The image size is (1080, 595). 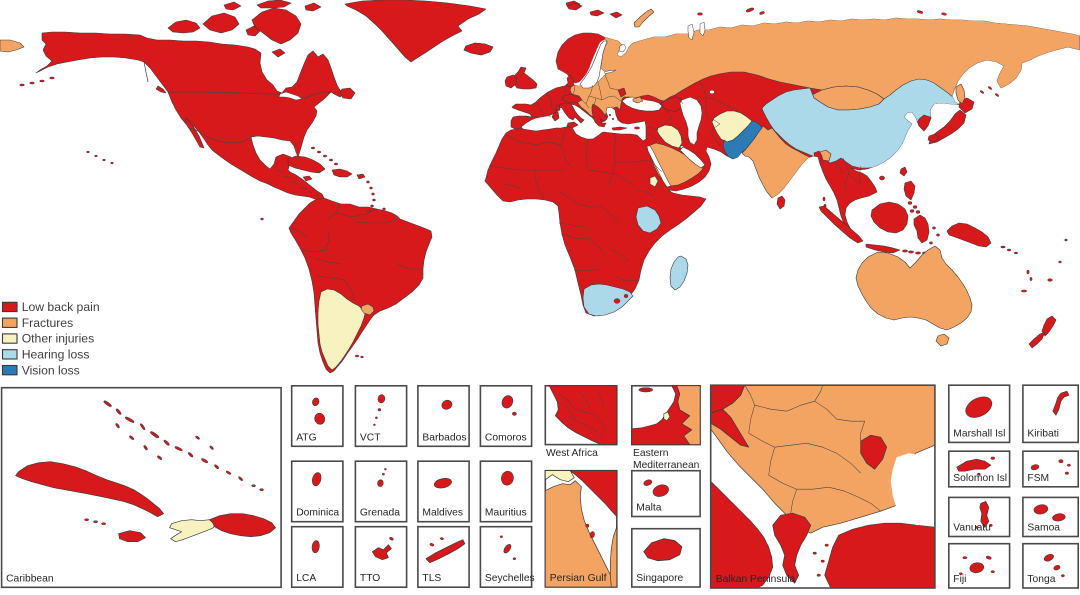 What do you see at coordinates (431, 578) in the screenshot?
I see `svg-text: TLS` at bounding box center [431, 578].